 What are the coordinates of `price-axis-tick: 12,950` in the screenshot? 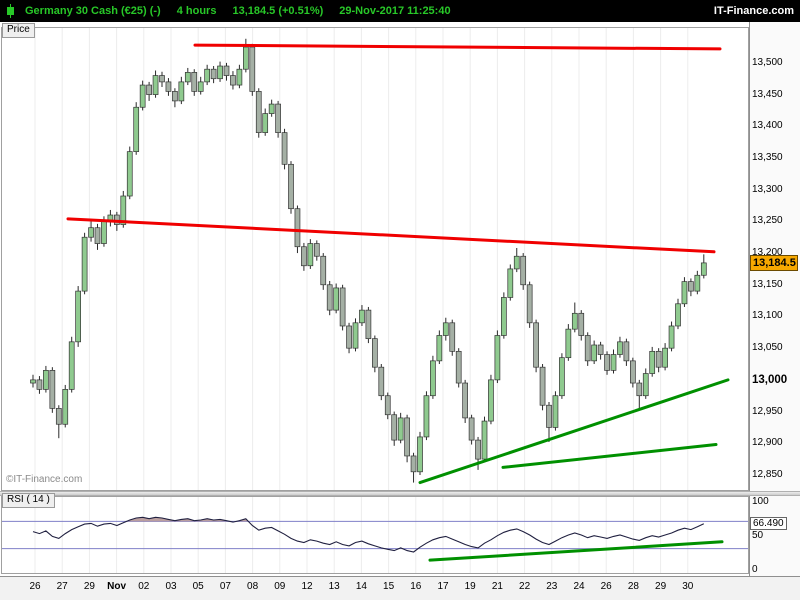 It's located at (767, 411).